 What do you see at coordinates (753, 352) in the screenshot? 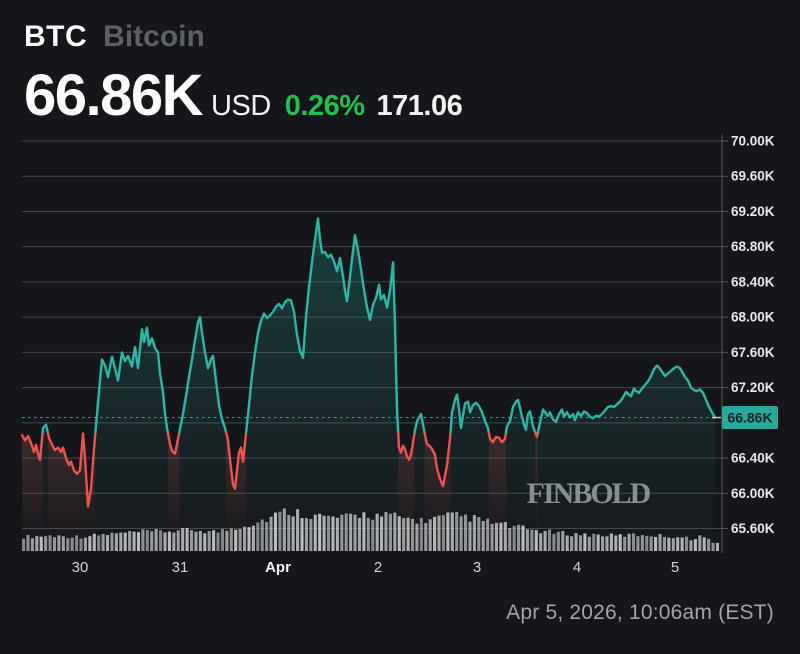
I see `y-axis-label: 67.60K` at bounding box center [753, 352].